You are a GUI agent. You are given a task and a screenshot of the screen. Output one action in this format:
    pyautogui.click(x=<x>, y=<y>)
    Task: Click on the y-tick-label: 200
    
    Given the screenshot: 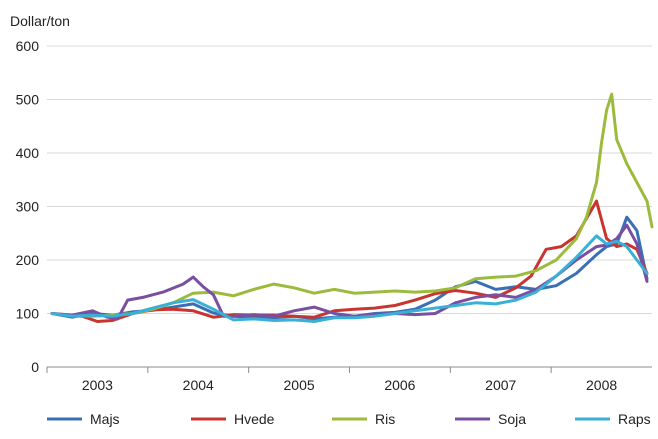 What is the action you would take?
    pyautogui.click(x=28, y=260)
    